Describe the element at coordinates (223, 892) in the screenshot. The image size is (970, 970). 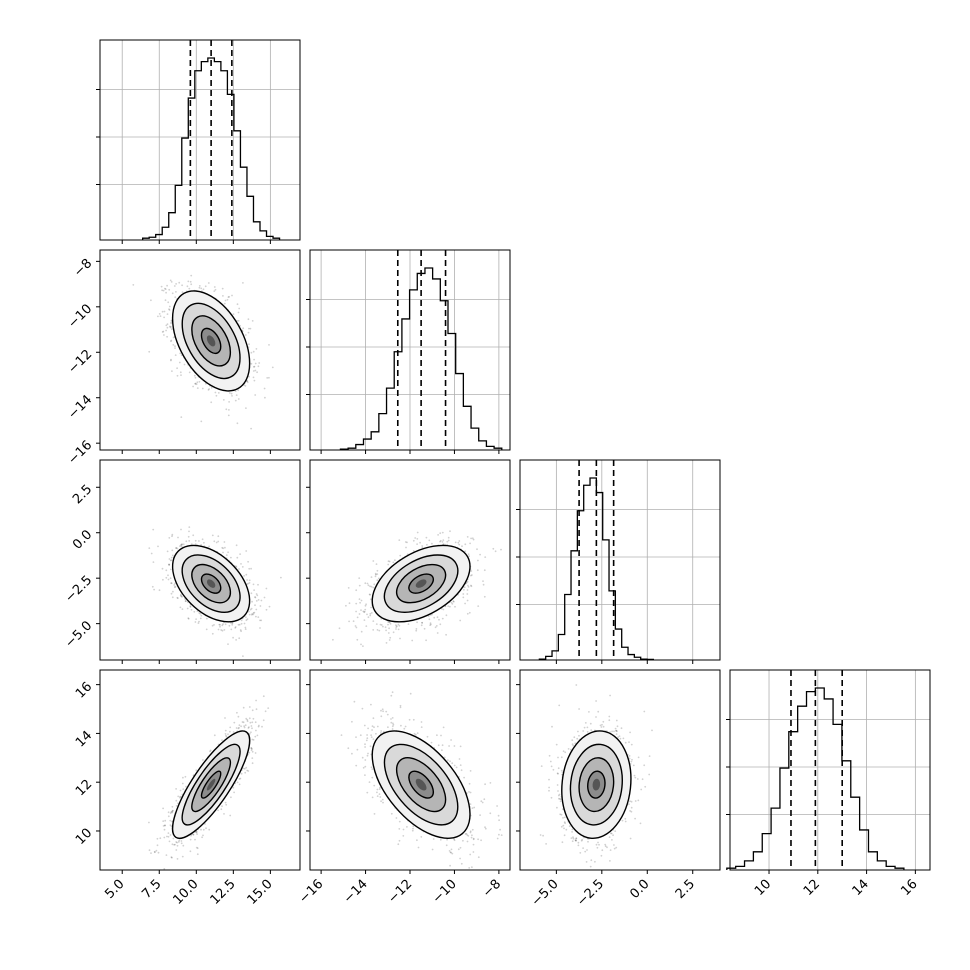
I see `x-tick-label: 12.5` at that location.